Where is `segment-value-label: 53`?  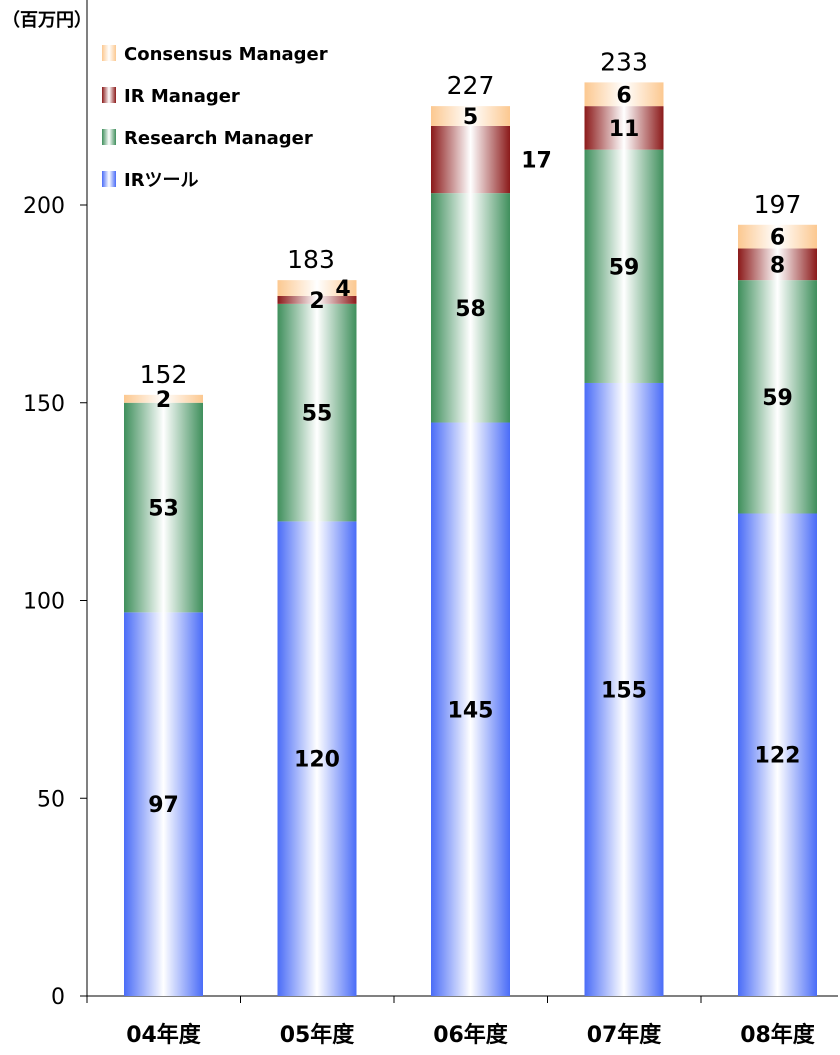 segment-value-label: 53 is located at coordinates (163, 509).